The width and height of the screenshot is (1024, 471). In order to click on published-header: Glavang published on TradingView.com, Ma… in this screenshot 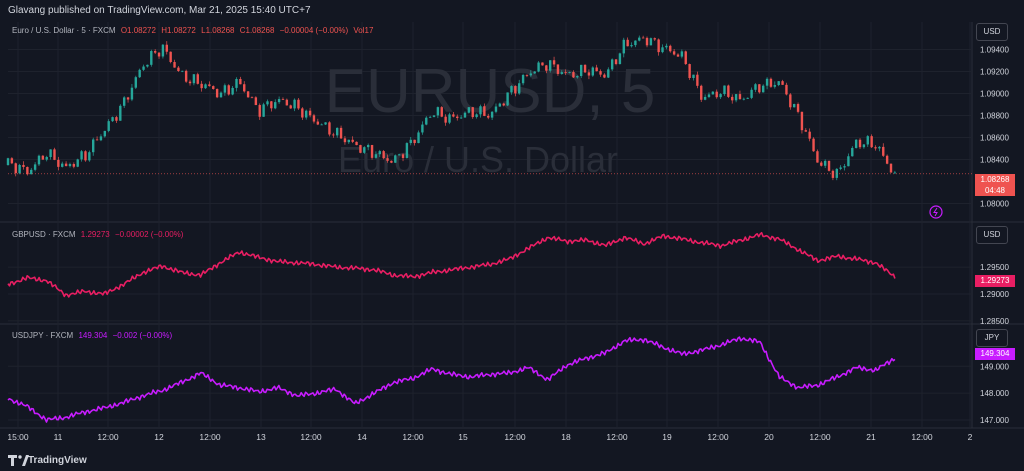, I will do `click(512, 11)`.